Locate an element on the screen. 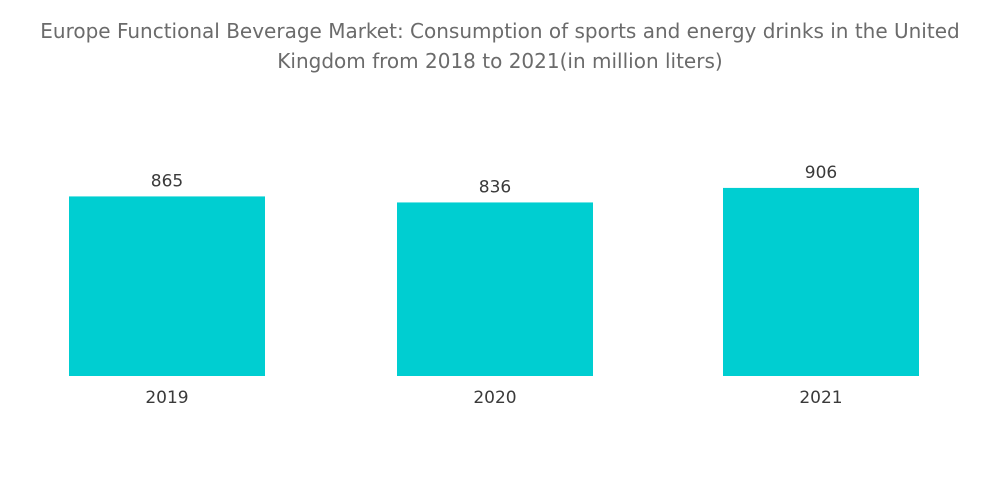 The width and height of the screenshot is (1000, 504). bar-2021 is located at coordinates (821, 281).